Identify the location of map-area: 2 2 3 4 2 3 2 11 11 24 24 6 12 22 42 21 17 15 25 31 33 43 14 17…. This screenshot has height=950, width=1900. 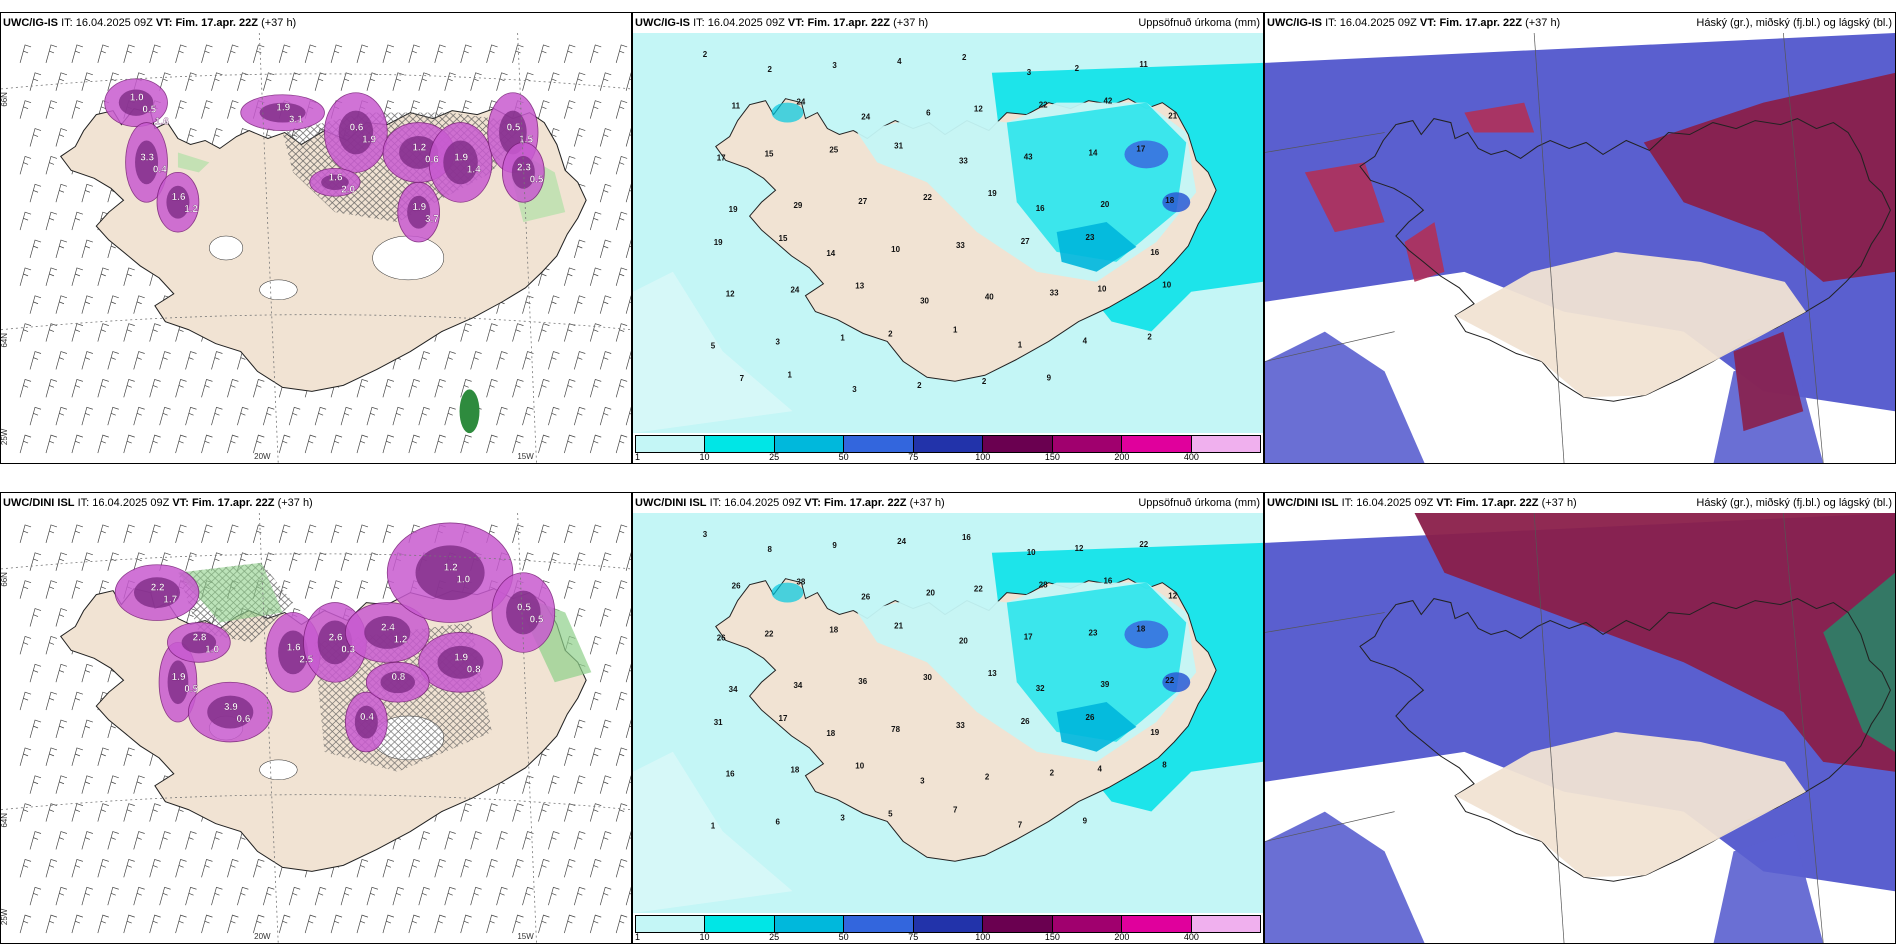
(948, 233).